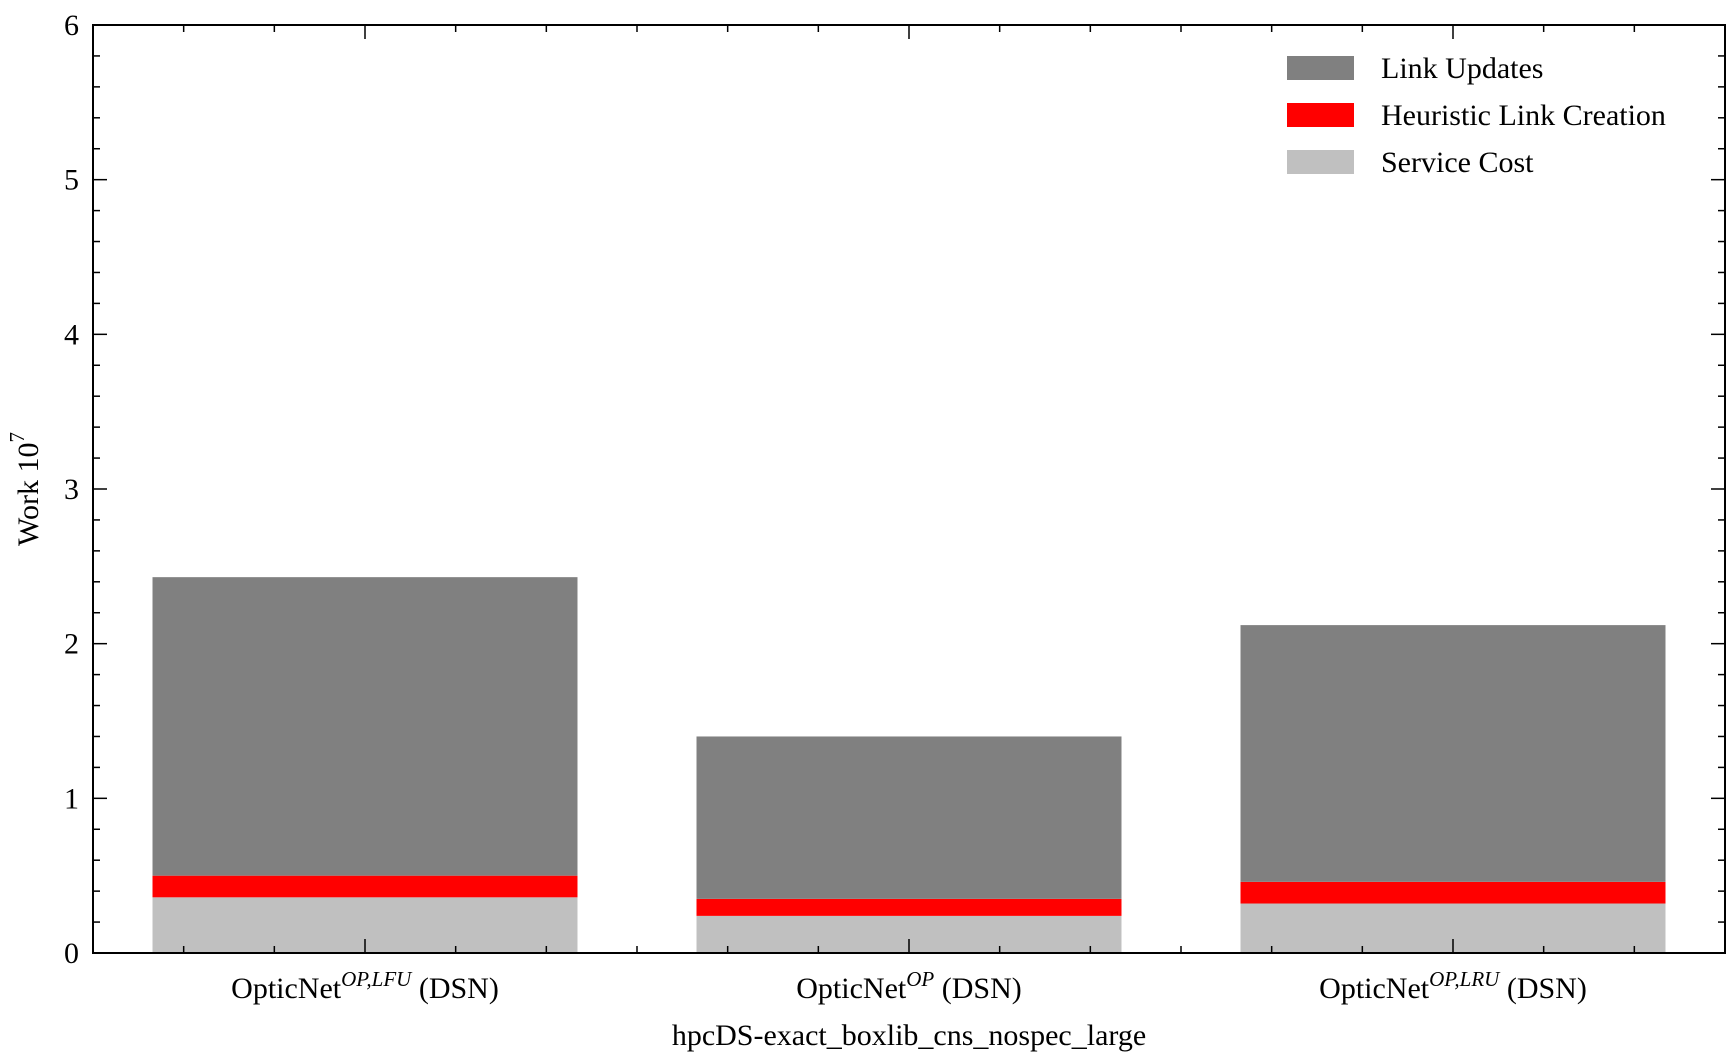 The height and width of the screenshot is (1062, 1735). What do you see at coordinates (71, 489) in the screenshot?
I see `y-tick-label: 3` at bounding box center [71, 489].